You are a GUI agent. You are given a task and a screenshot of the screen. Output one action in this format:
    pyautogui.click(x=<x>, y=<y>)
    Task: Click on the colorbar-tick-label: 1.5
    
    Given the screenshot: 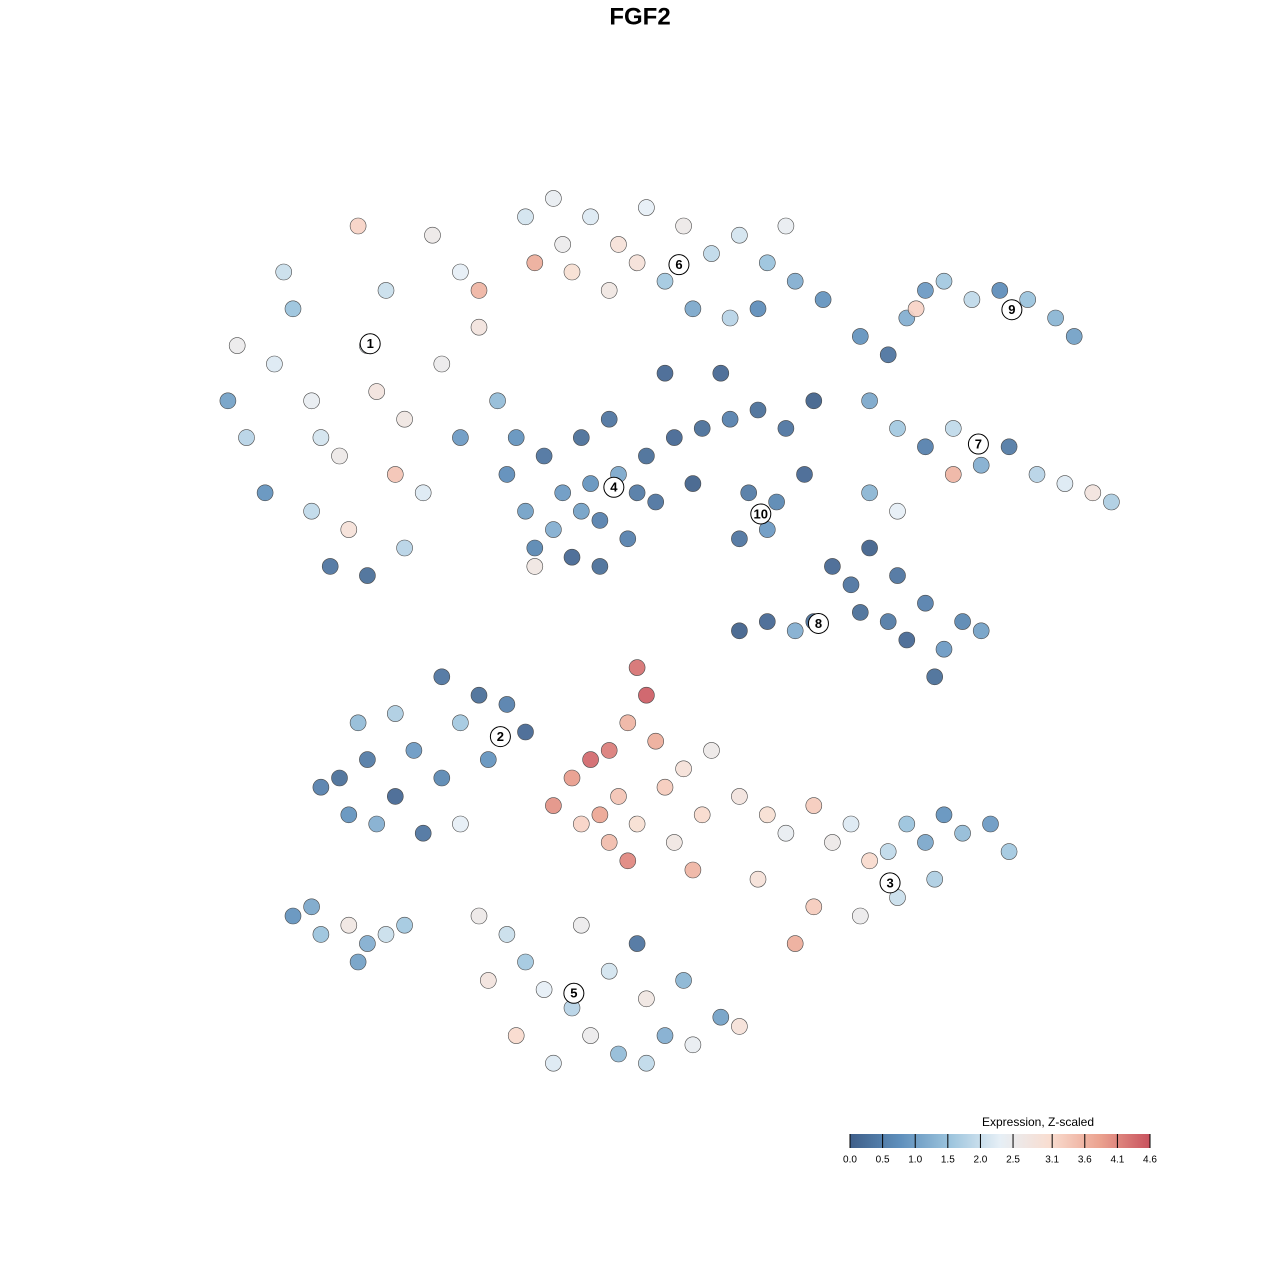 What is the action you would take?
    pyautogui.click(x=948, y=1160)
    